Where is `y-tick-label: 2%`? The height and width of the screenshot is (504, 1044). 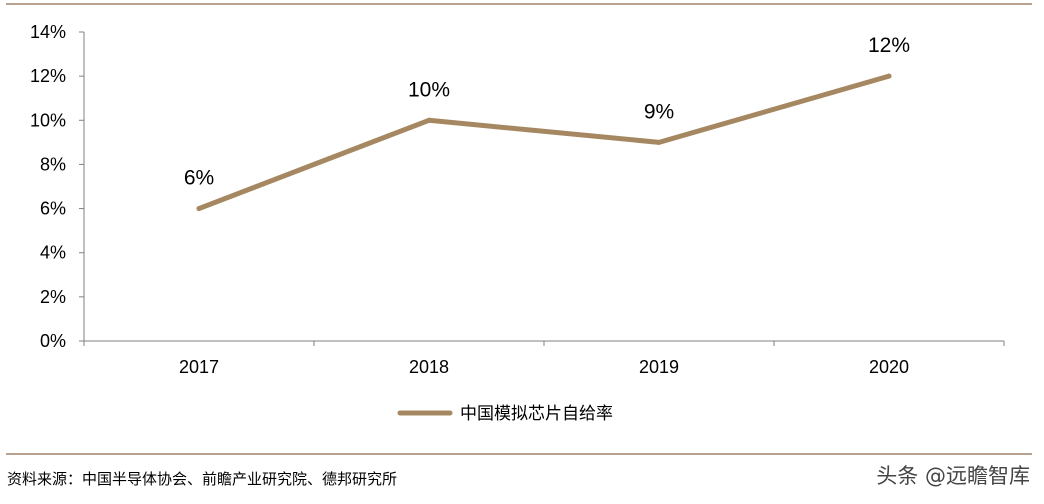 y-tick-label: 2% is located at coordinates (53, 297).